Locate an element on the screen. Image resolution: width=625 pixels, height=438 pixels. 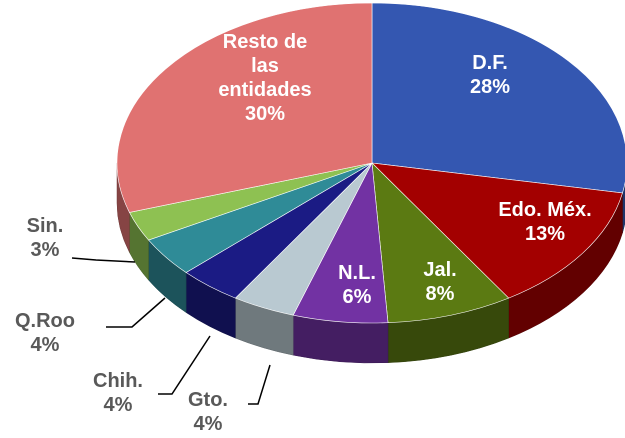
data-label: Chih. 4% is located at coordinates (118, 393).